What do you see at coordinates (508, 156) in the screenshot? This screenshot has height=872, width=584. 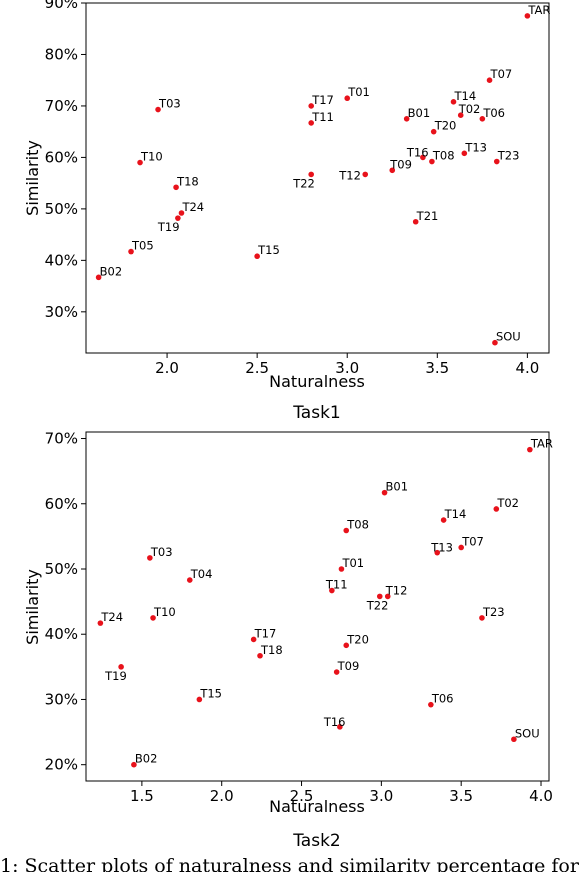 I see `point-label: T23` at bounding box center [508, 156].